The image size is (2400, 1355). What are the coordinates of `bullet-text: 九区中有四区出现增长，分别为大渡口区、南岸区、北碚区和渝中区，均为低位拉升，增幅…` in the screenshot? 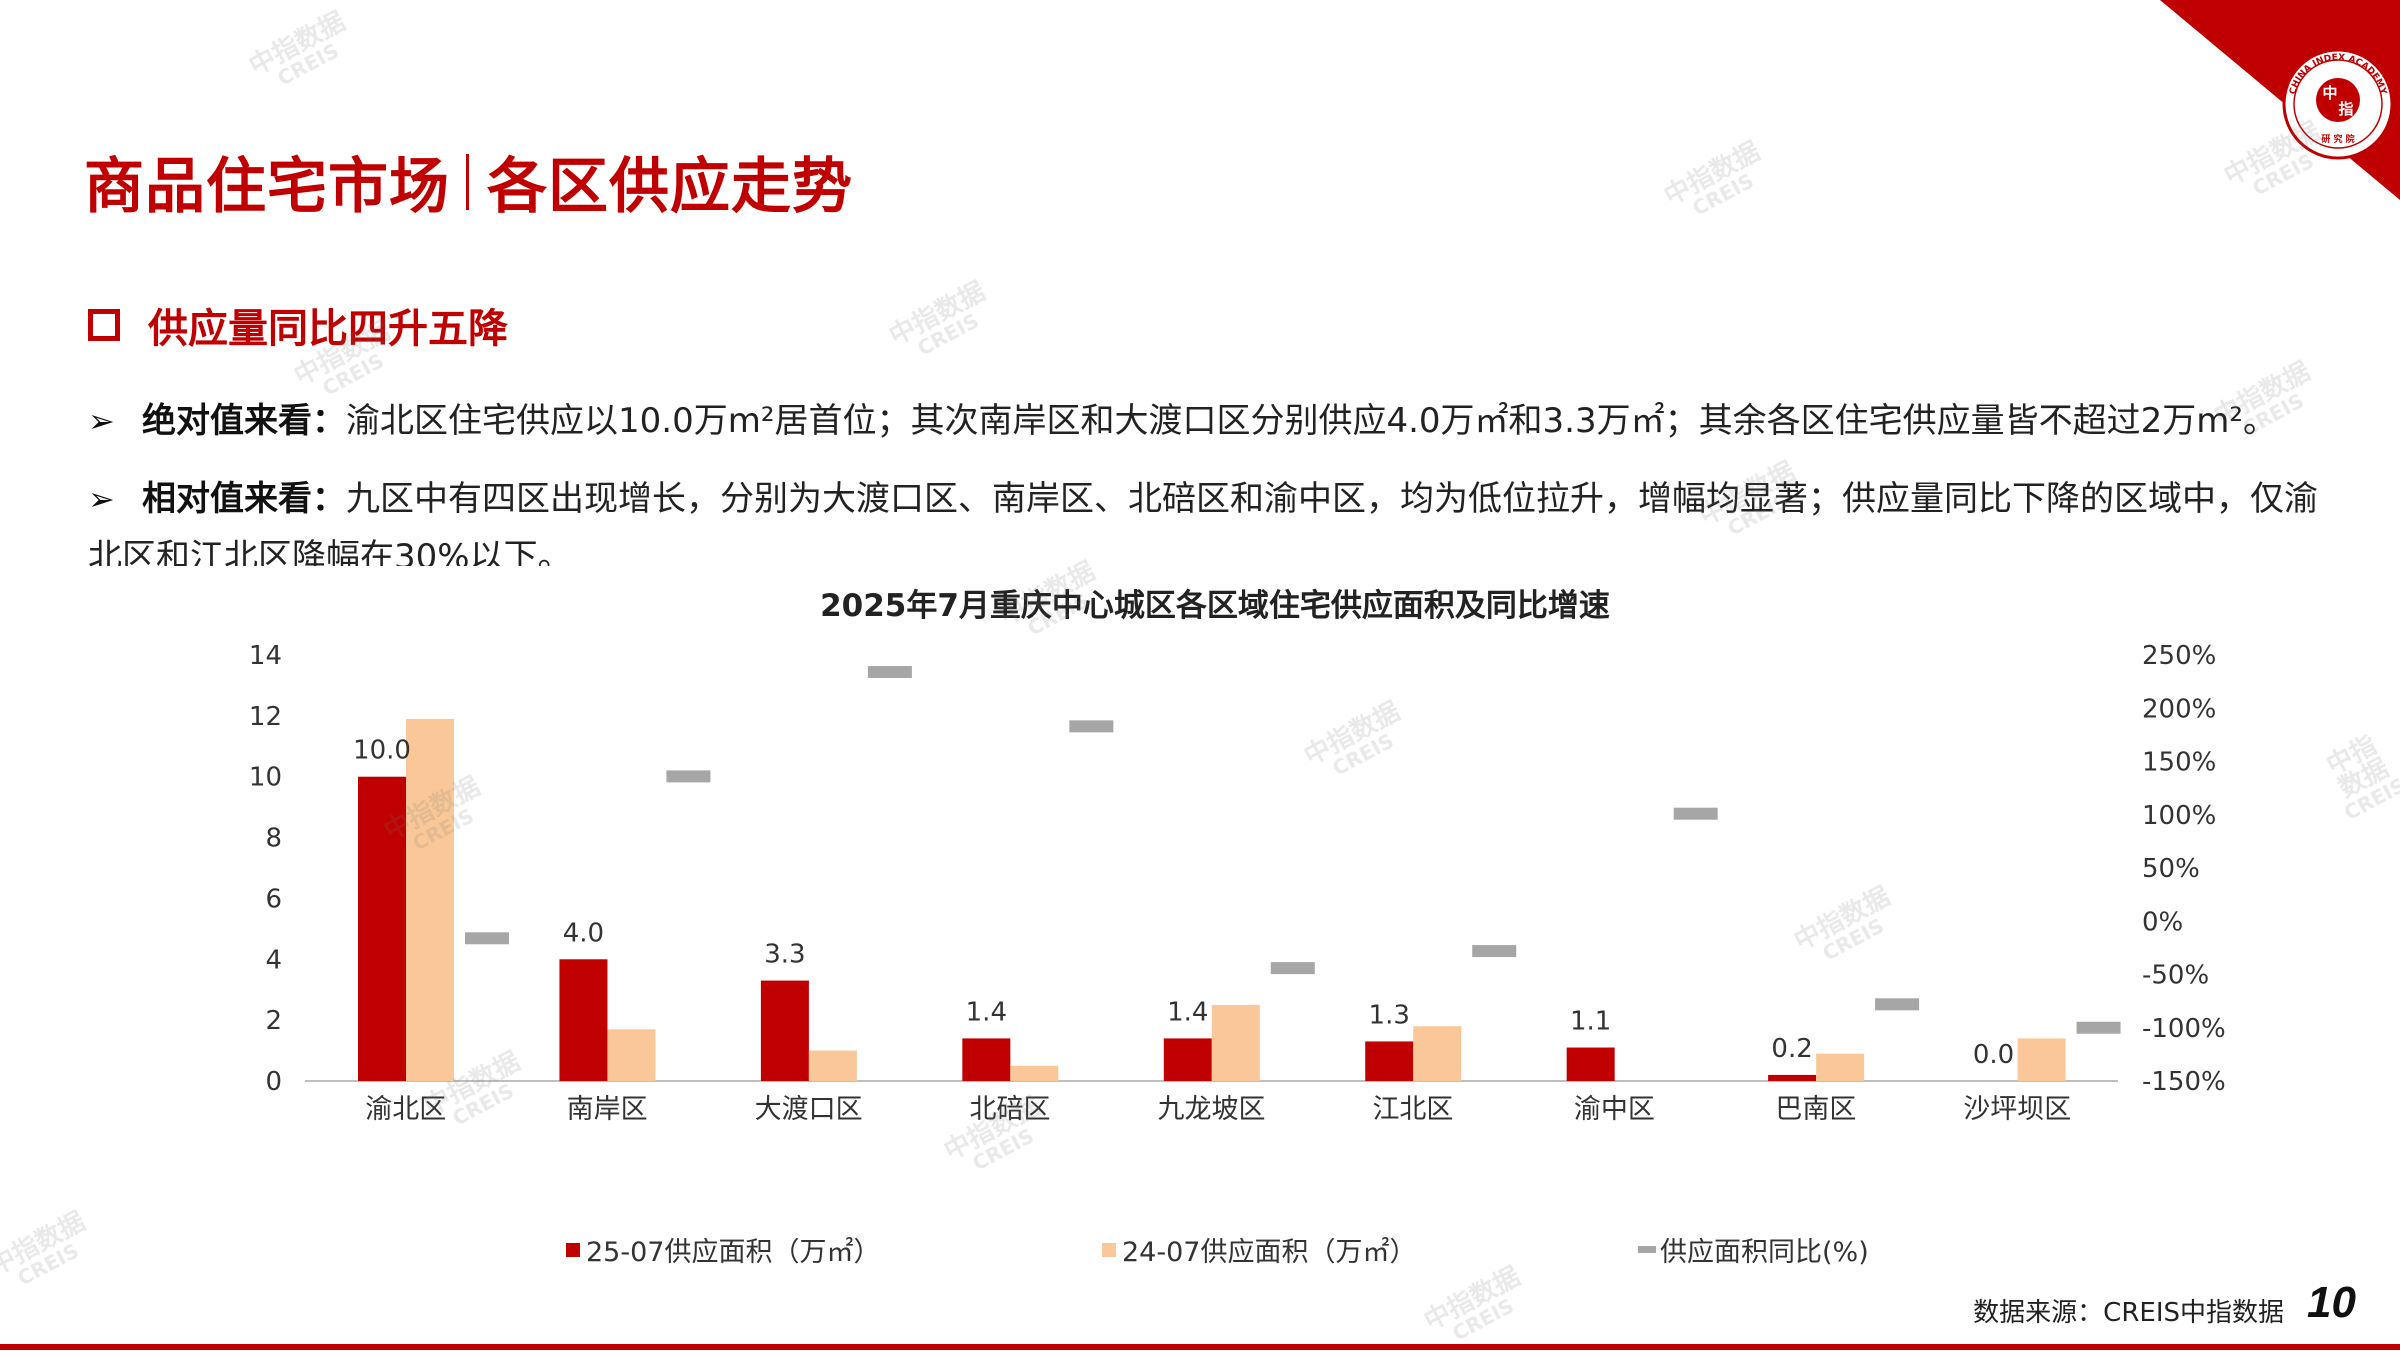 It's located at (1203, 522).